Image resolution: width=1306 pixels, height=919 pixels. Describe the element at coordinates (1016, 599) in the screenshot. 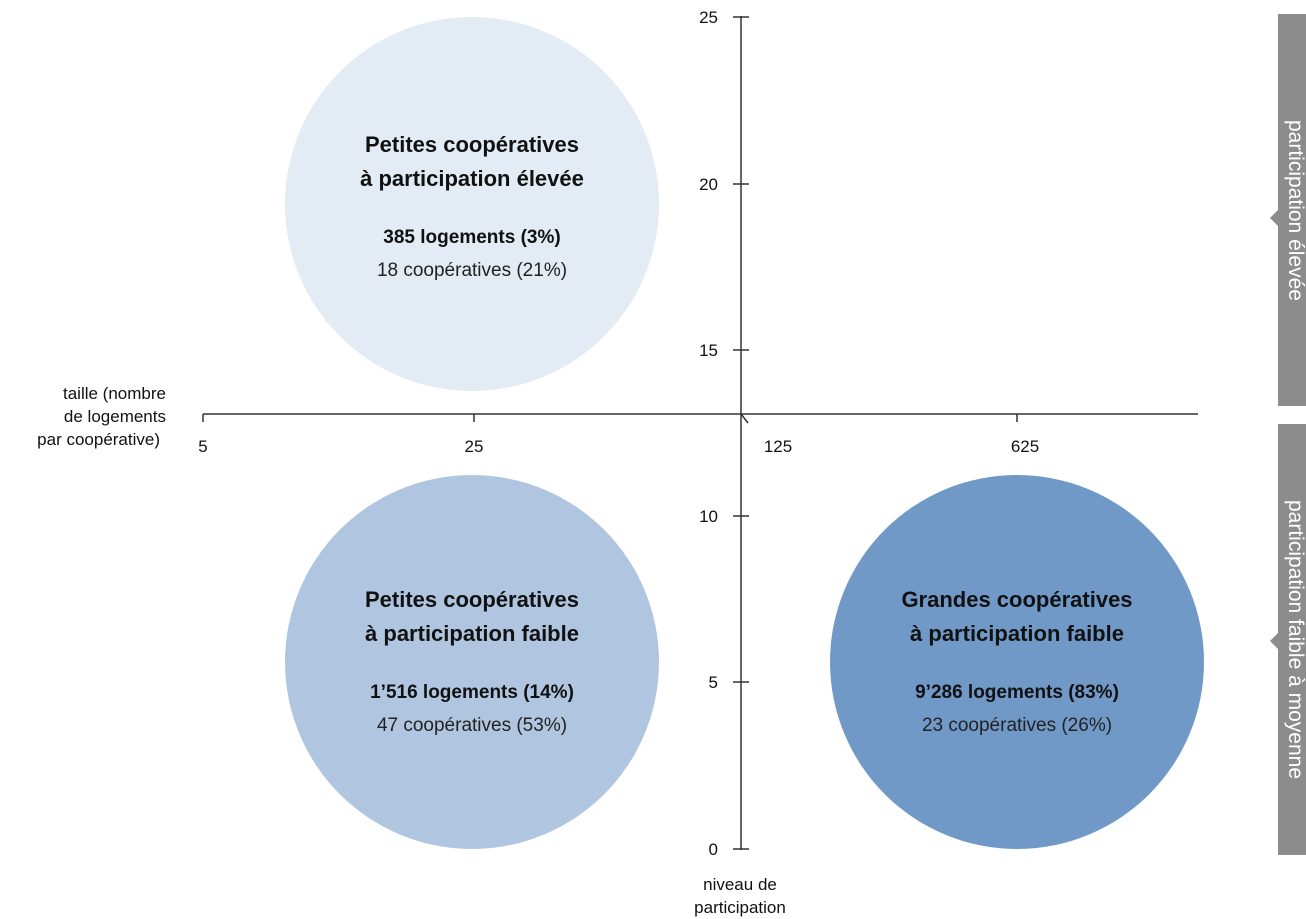

I see `bubble-title-line: Grandes coopératives` at that location.